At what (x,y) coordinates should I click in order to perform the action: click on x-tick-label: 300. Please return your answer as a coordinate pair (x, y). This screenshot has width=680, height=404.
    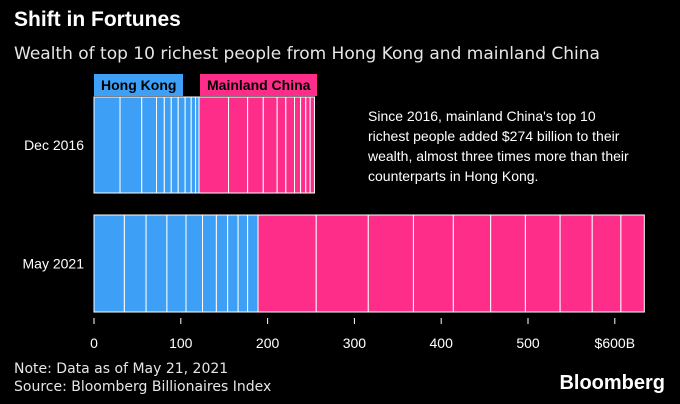
    Looking at the image, I should click on (355, 343).